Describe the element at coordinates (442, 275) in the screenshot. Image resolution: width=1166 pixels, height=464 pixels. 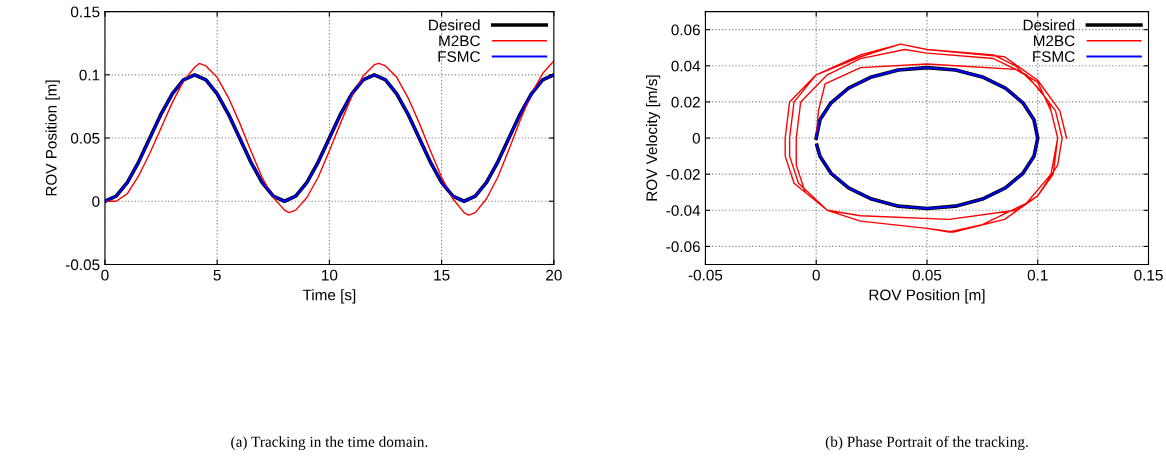
I see `x-tick-label: 15` at that location.